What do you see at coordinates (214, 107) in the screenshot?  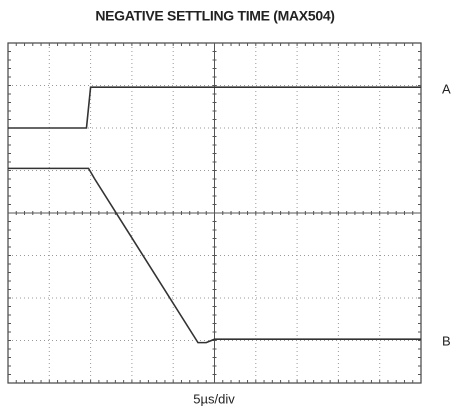 I see `trace` at bounding box center [214, 107].